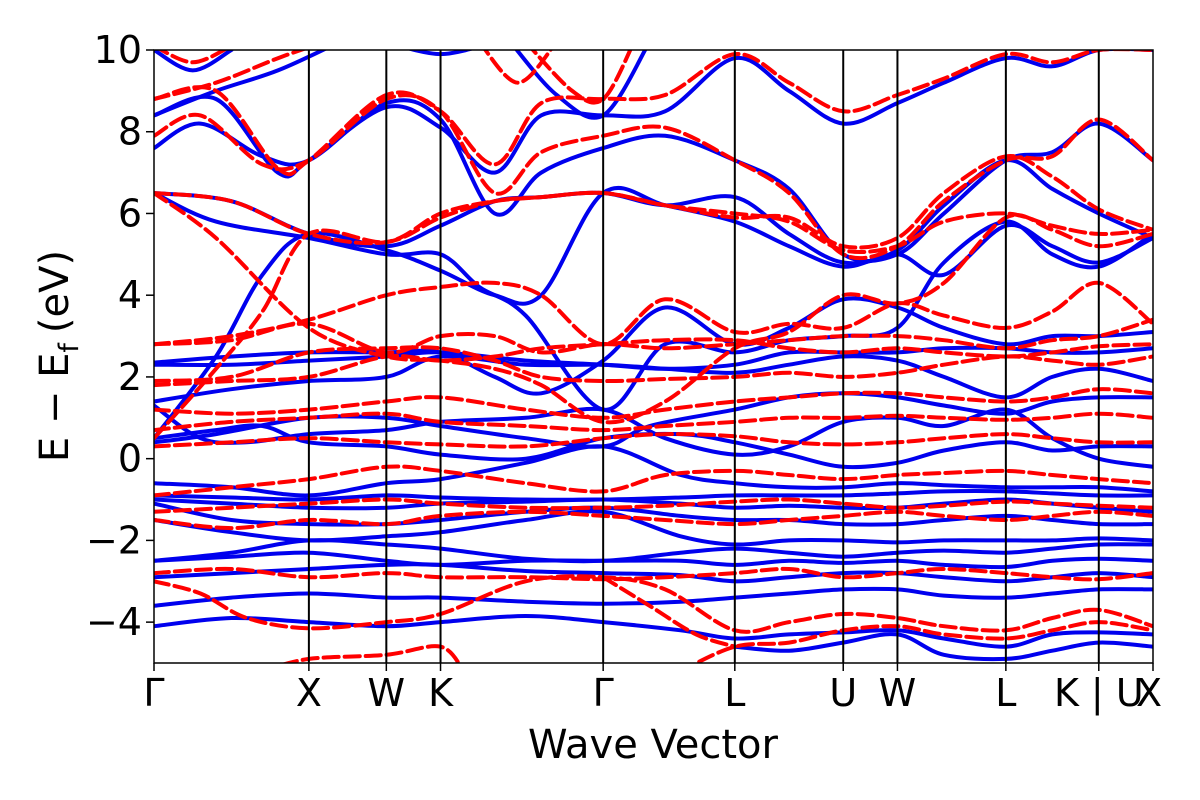 This screenshot has height=800, width=1200. What do you see at coordinates (130, 213) in the screenshot?
I see `y-tick-label: 6` at bounding box center [130, 213].